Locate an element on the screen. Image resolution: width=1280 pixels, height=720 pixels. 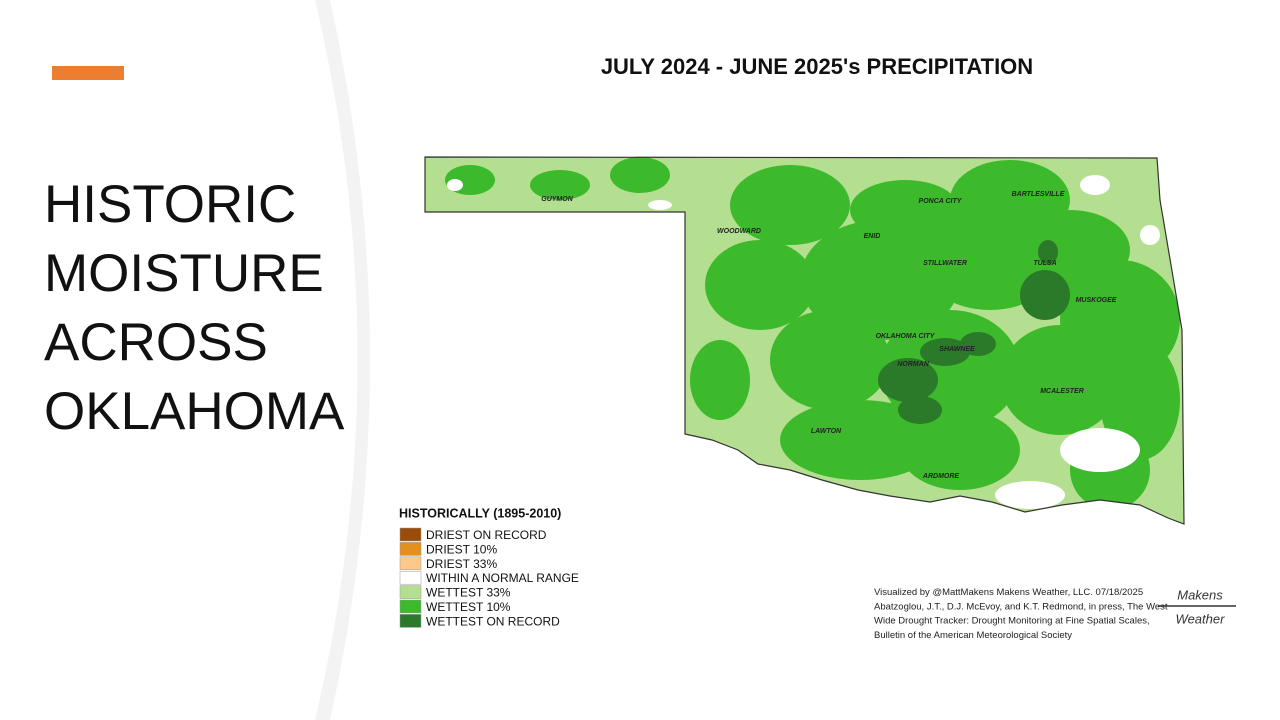
city-label: SHAWNEE is located at coordinates (957, 349).